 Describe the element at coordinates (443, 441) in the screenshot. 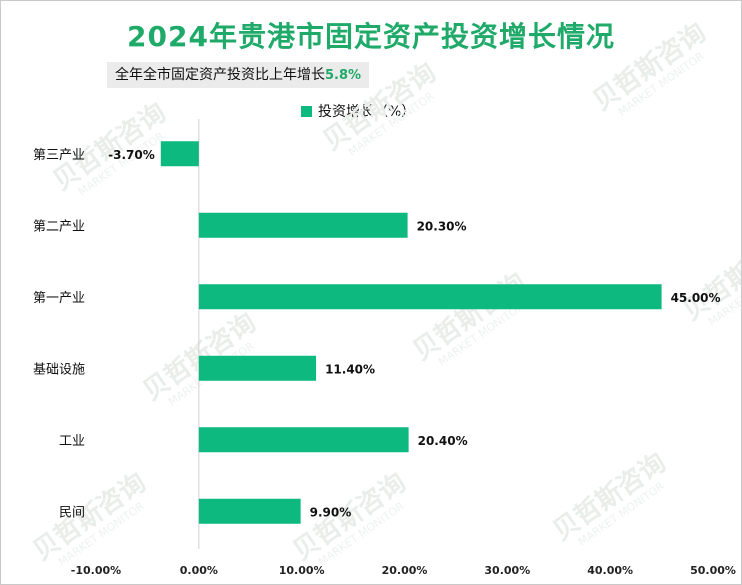

I see `data-label: 20.40%` at that location.